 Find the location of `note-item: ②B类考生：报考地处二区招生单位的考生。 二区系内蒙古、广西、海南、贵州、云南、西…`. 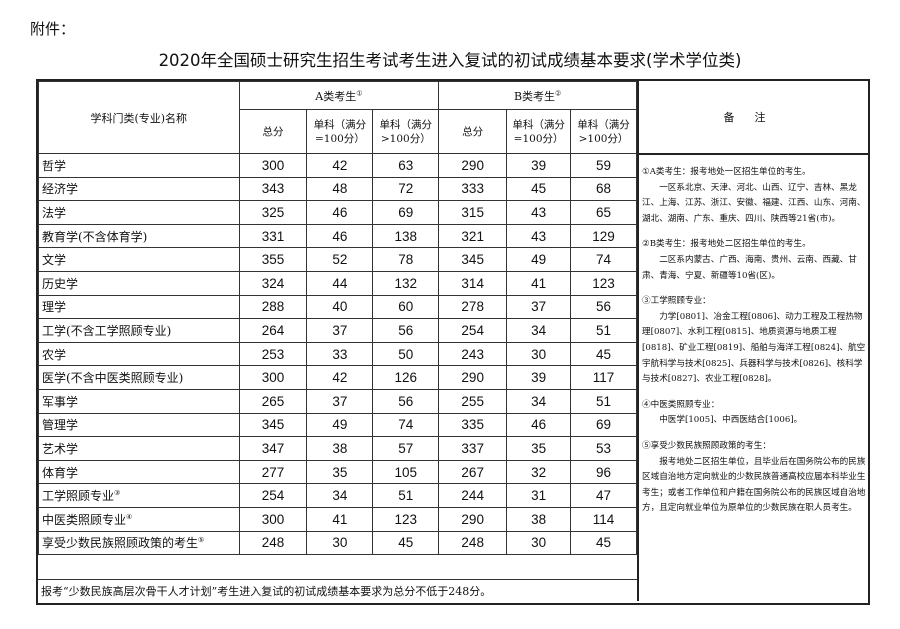

note-item: ②B类考生：报考地处二区招生单位的考生。 二区系内蒙古、广西、海南、贵州、云南、西… is located at coordinates (754, 260).